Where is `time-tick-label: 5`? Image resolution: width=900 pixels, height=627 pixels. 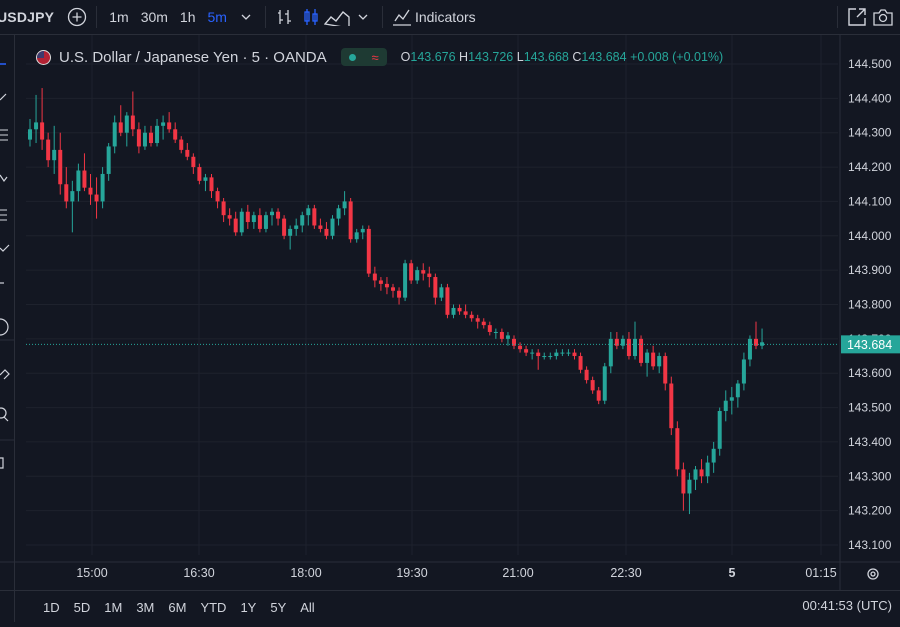
time-tick-label: 5 is located at coordinates (732, 573).